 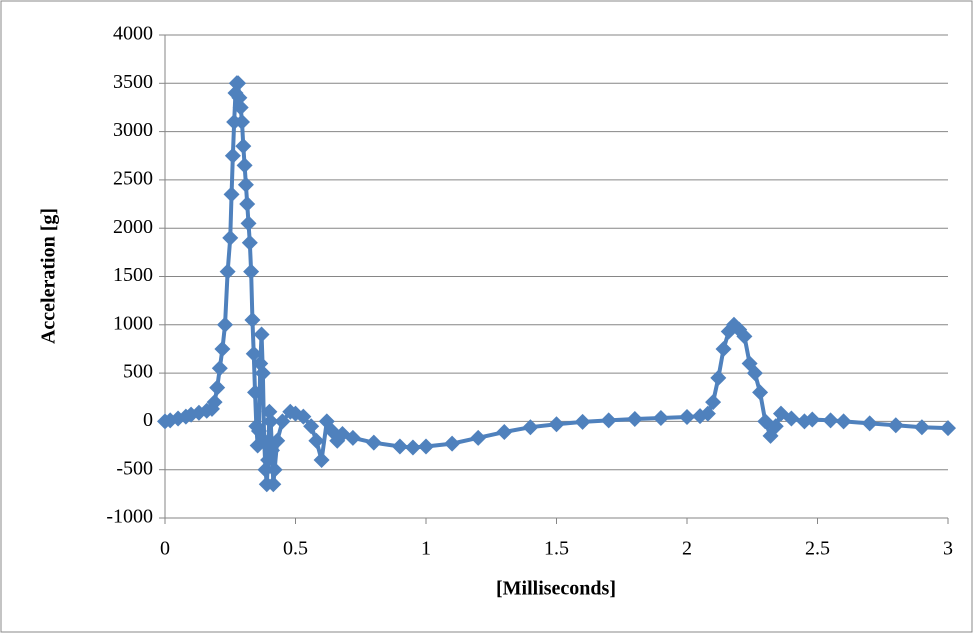 I want to click on y-tick-label: 3500, so click(x=133, y=82).